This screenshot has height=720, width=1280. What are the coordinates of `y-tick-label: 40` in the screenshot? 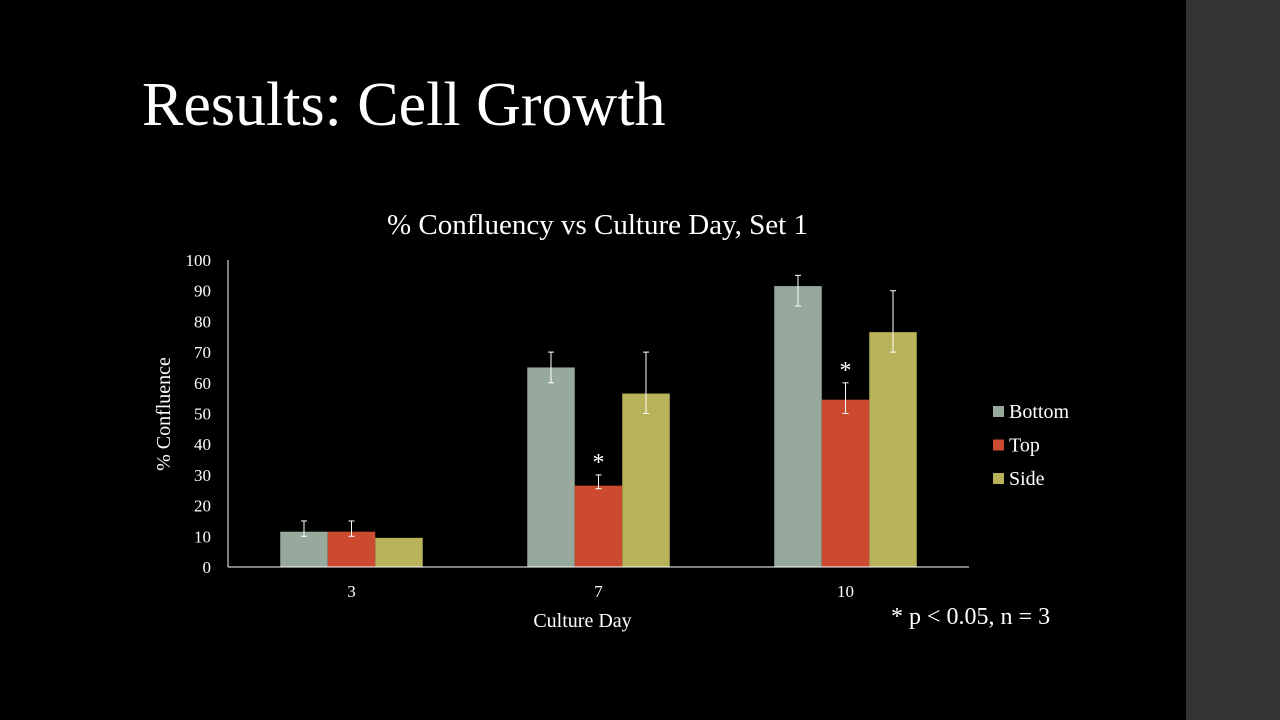 It's located at (202, 444).